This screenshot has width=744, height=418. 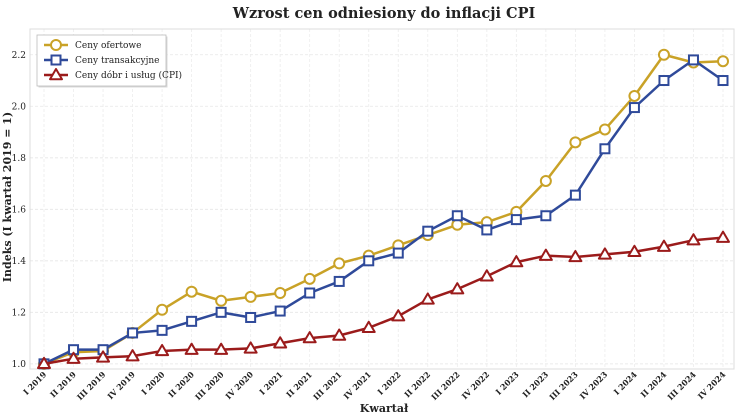 I want to click on y-tick-label: 1.2, so click(x=19, y=313).